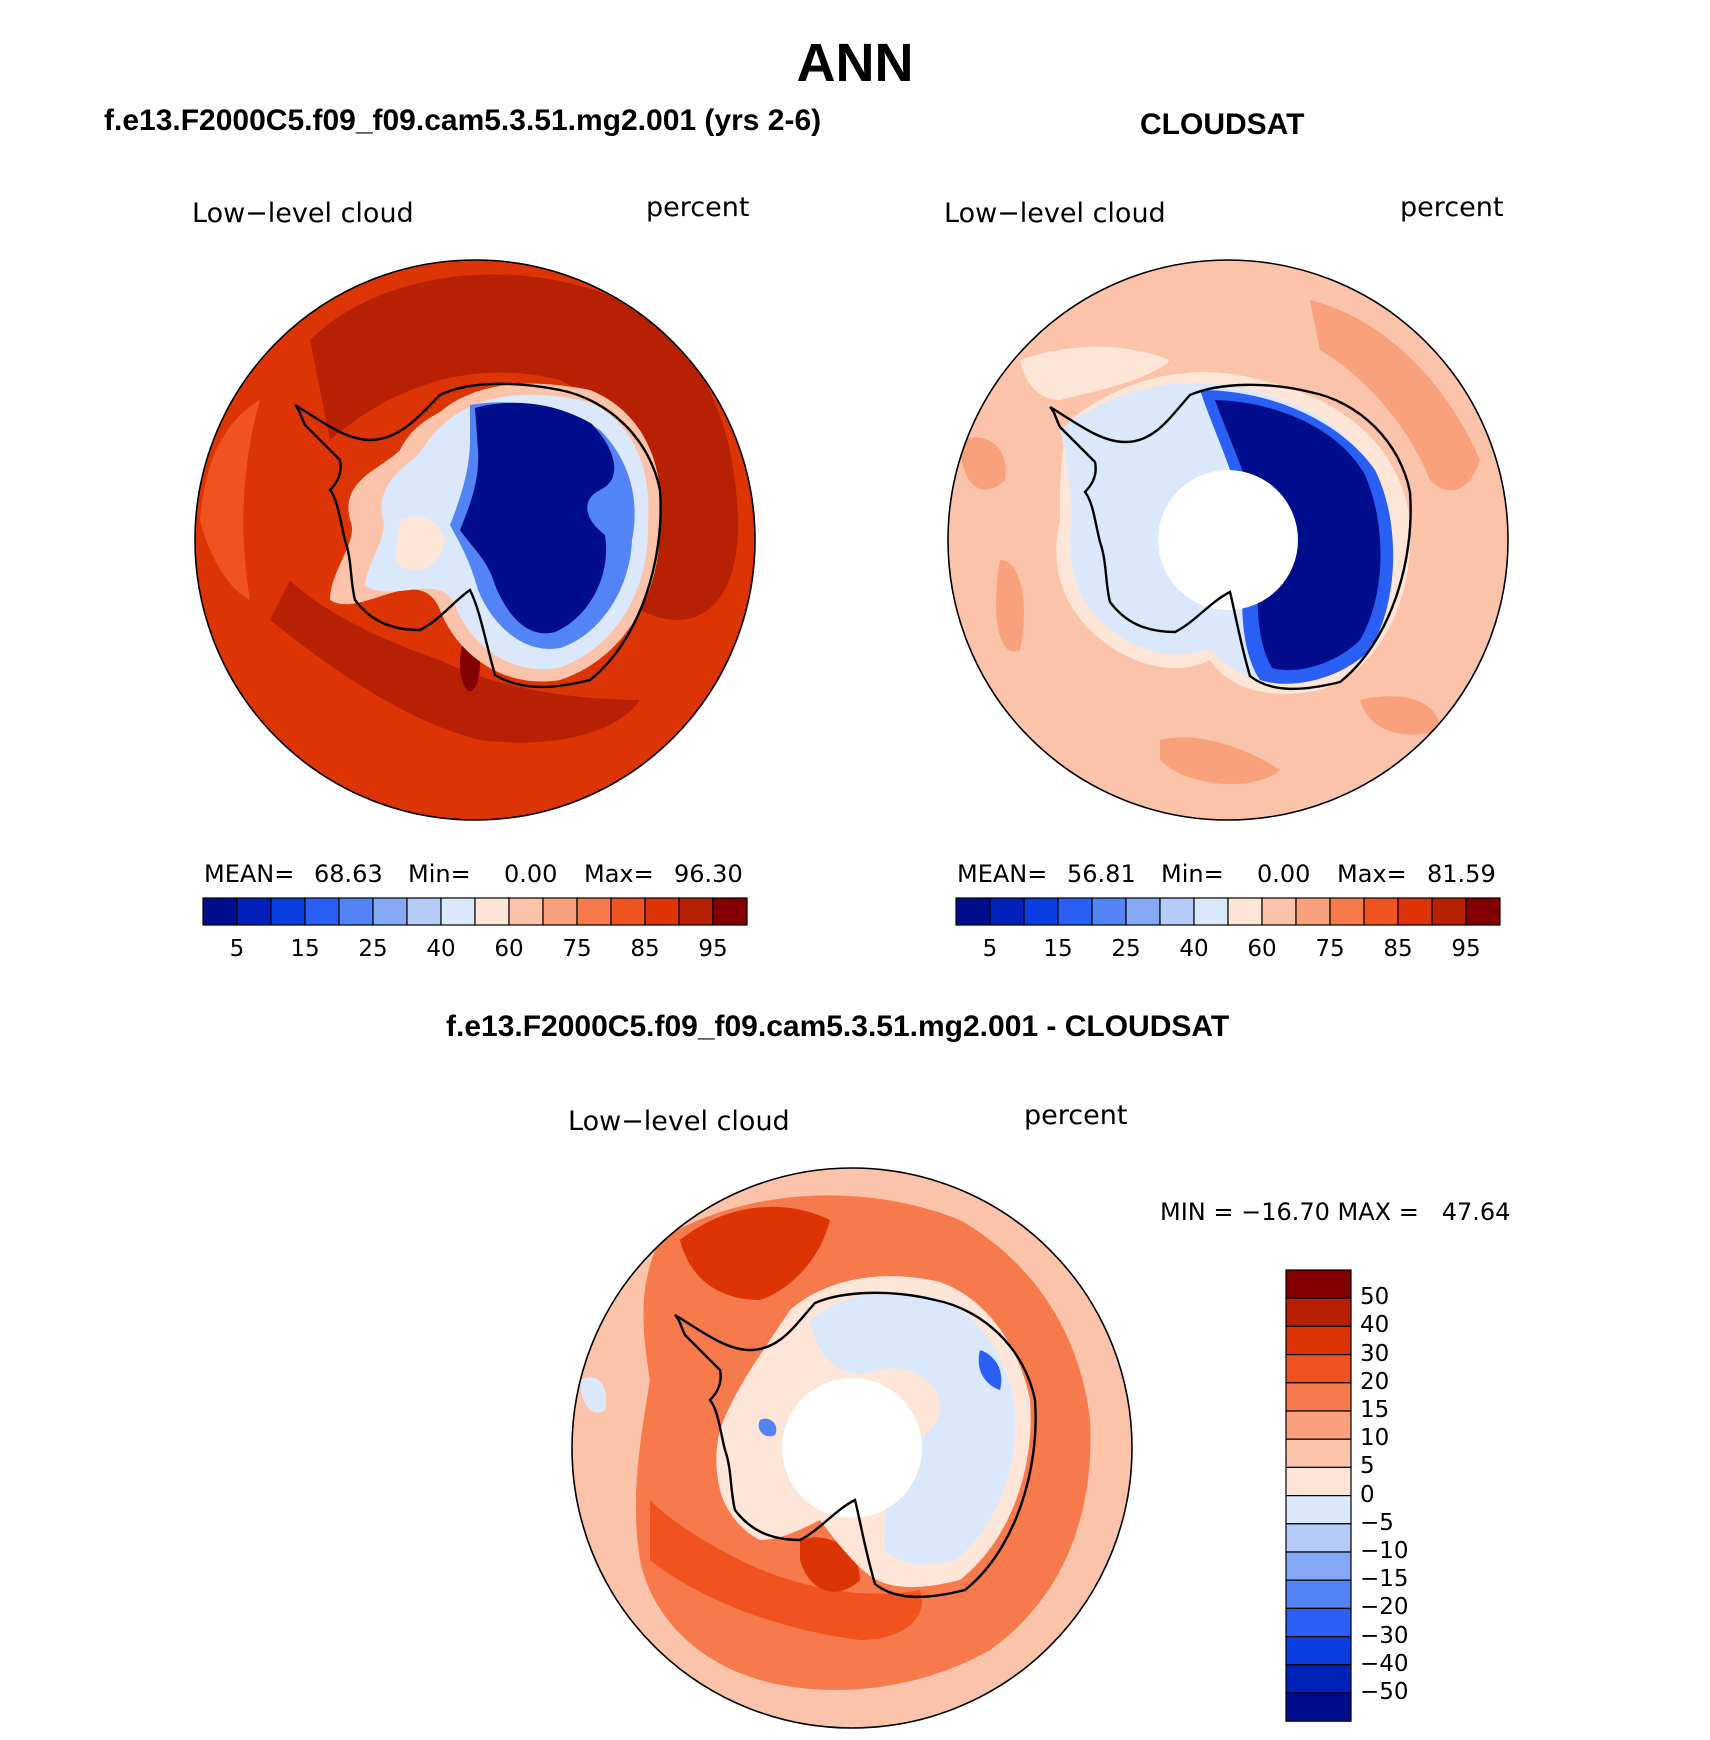 This screenshot has width=1710, height=1740. Describe the element at coordinates (1192, 874) in the screenshot. I see `obs-min-label: Min=` at that location.